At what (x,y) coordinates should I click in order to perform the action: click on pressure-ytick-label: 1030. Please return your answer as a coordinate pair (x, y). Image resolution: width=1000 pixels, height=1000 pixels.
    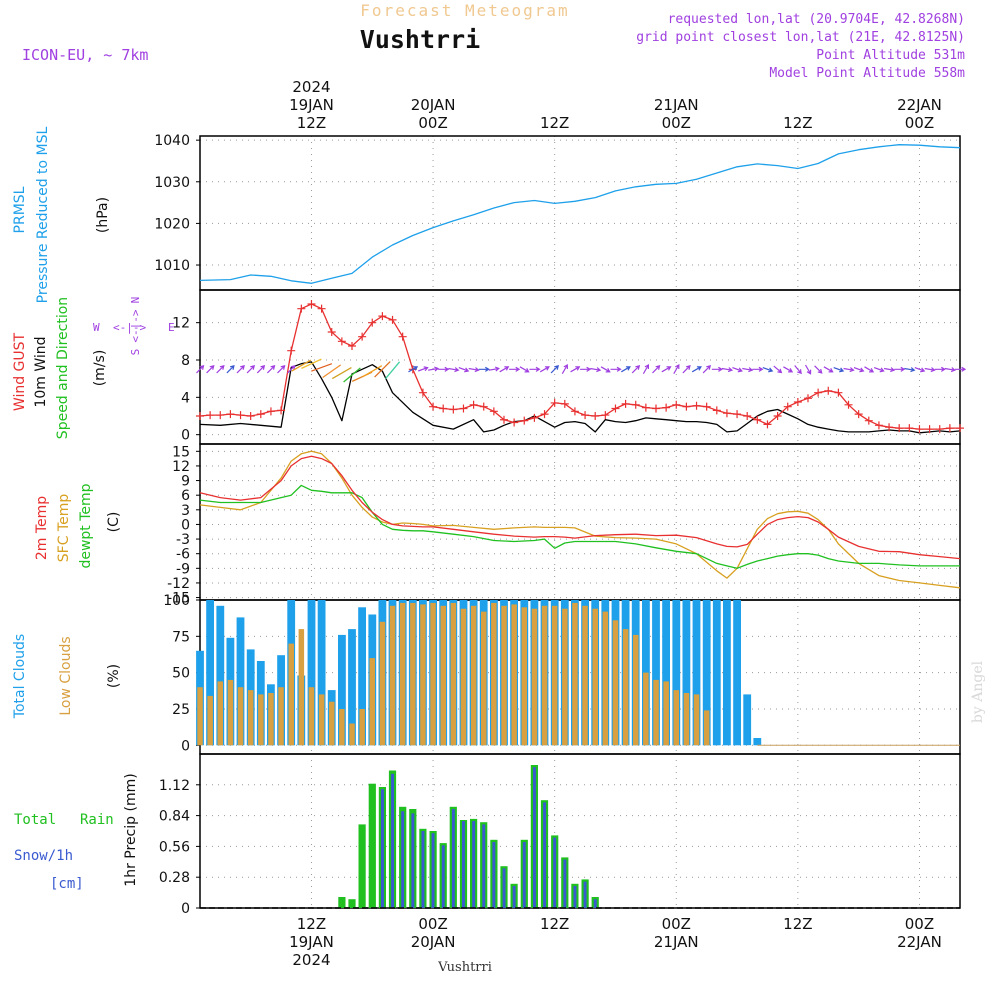
    Looking at the image, I should click on (172, 183).